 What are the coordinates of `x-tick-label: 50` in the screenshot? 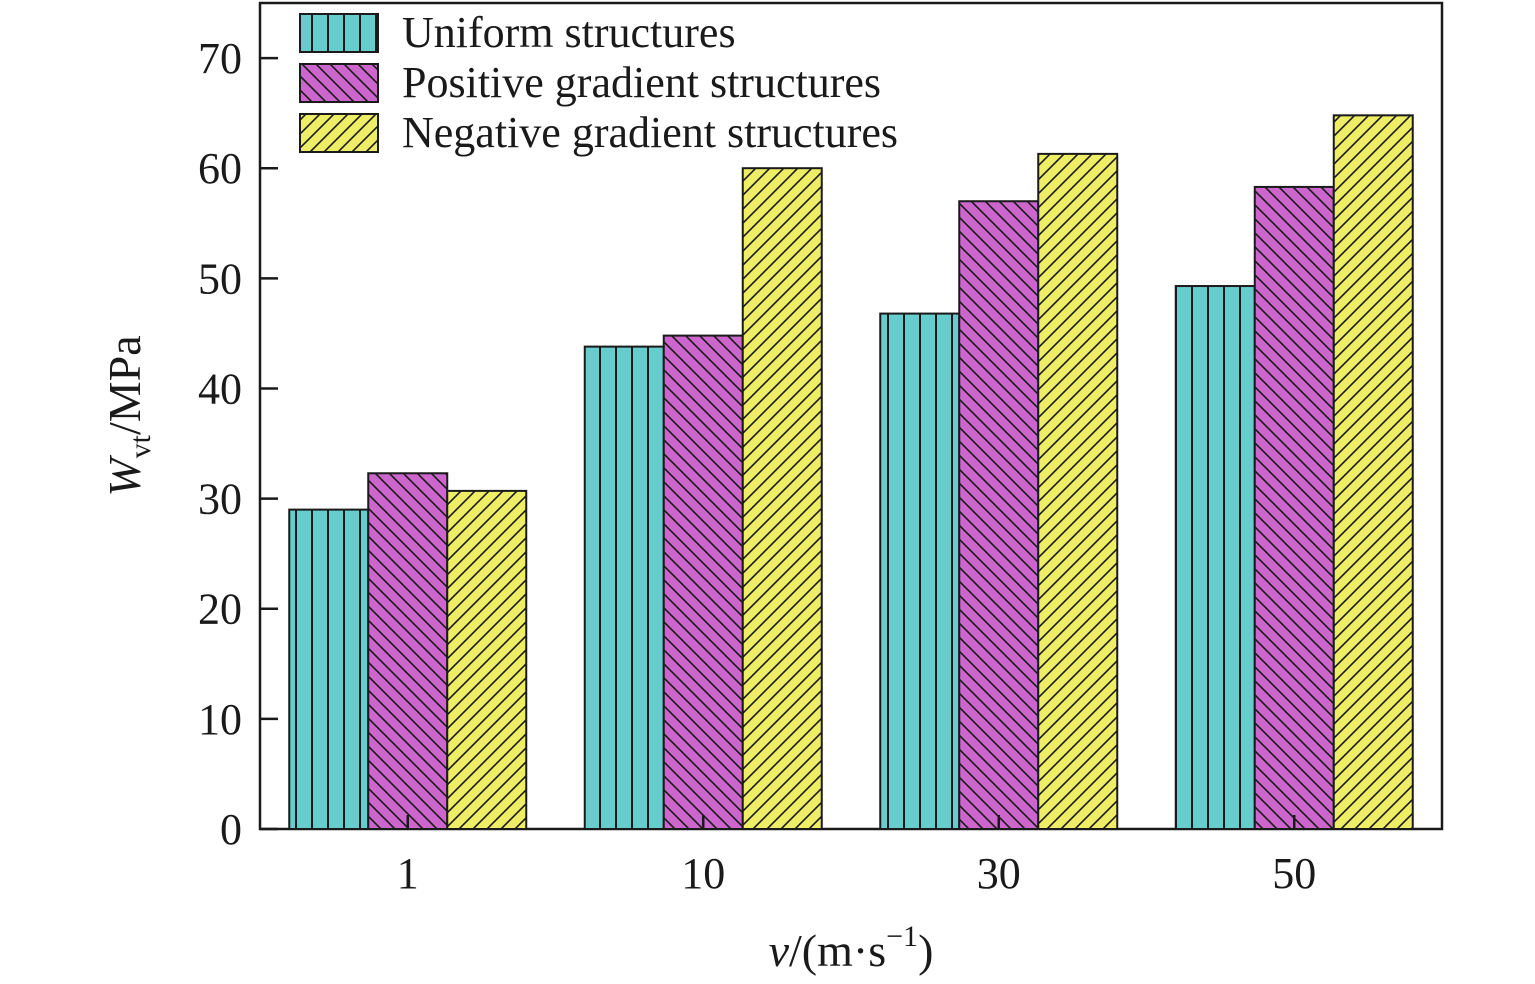 It's located at (1294, 873).